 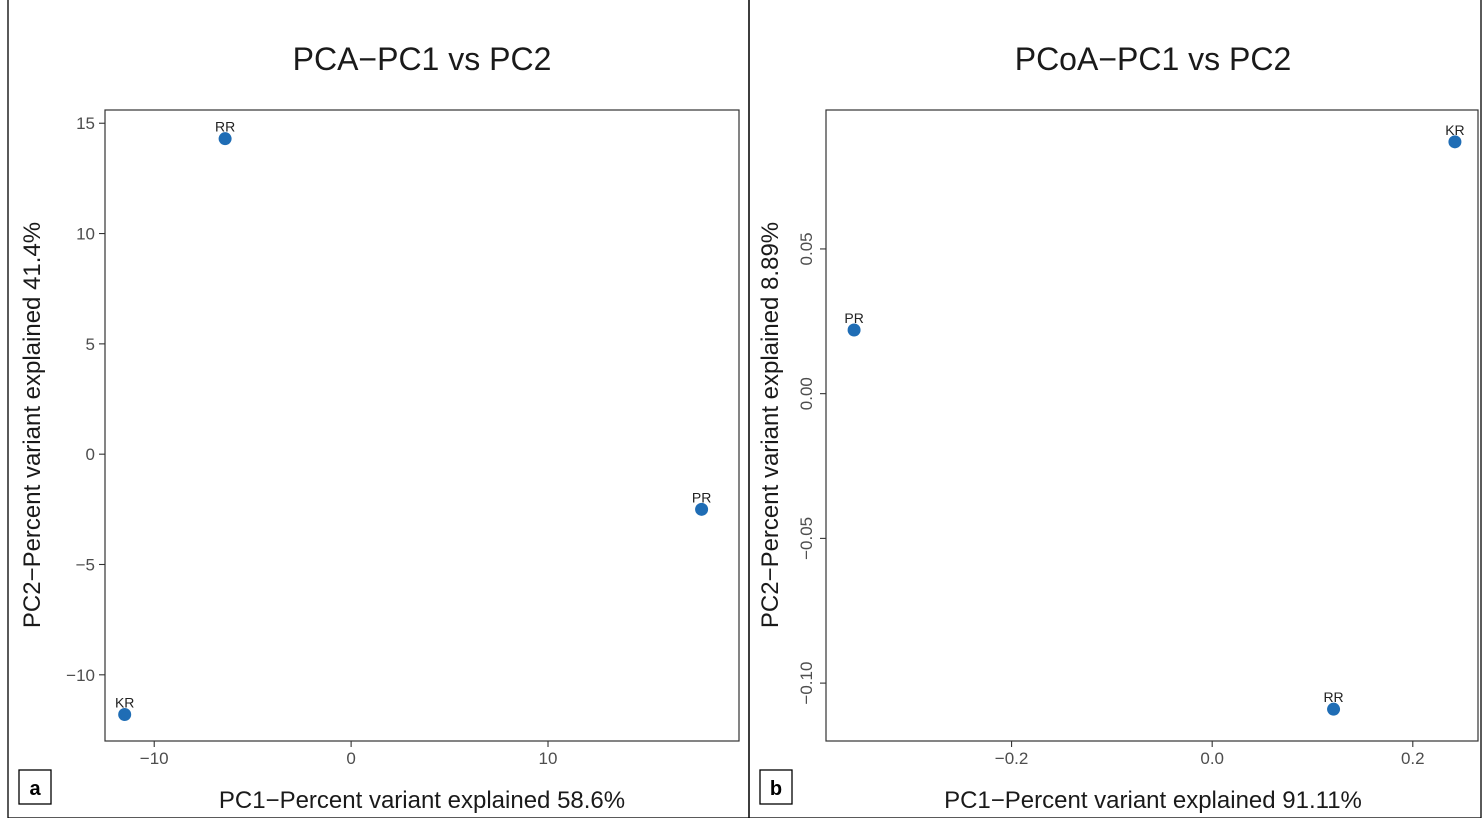 What do you see at coordinates (85, 564) in the screenshot?
I see `panel-a-y-tick-label: −5` at bounding box center [85, 564].